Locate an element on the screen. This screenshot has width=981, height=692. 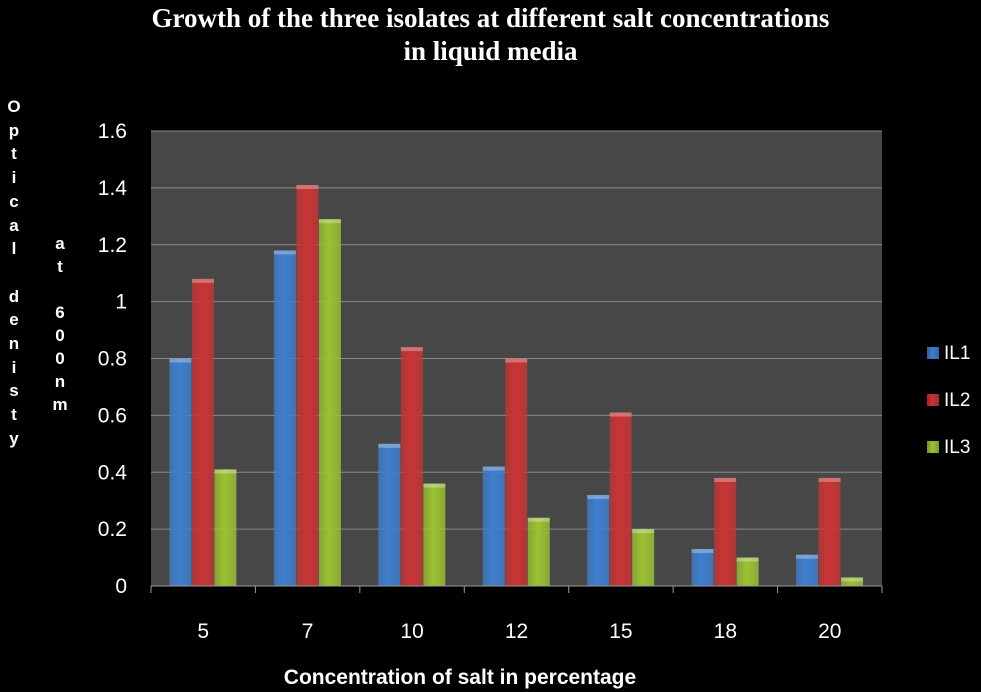
y-label-char: l is located at coordinates (14, 249).